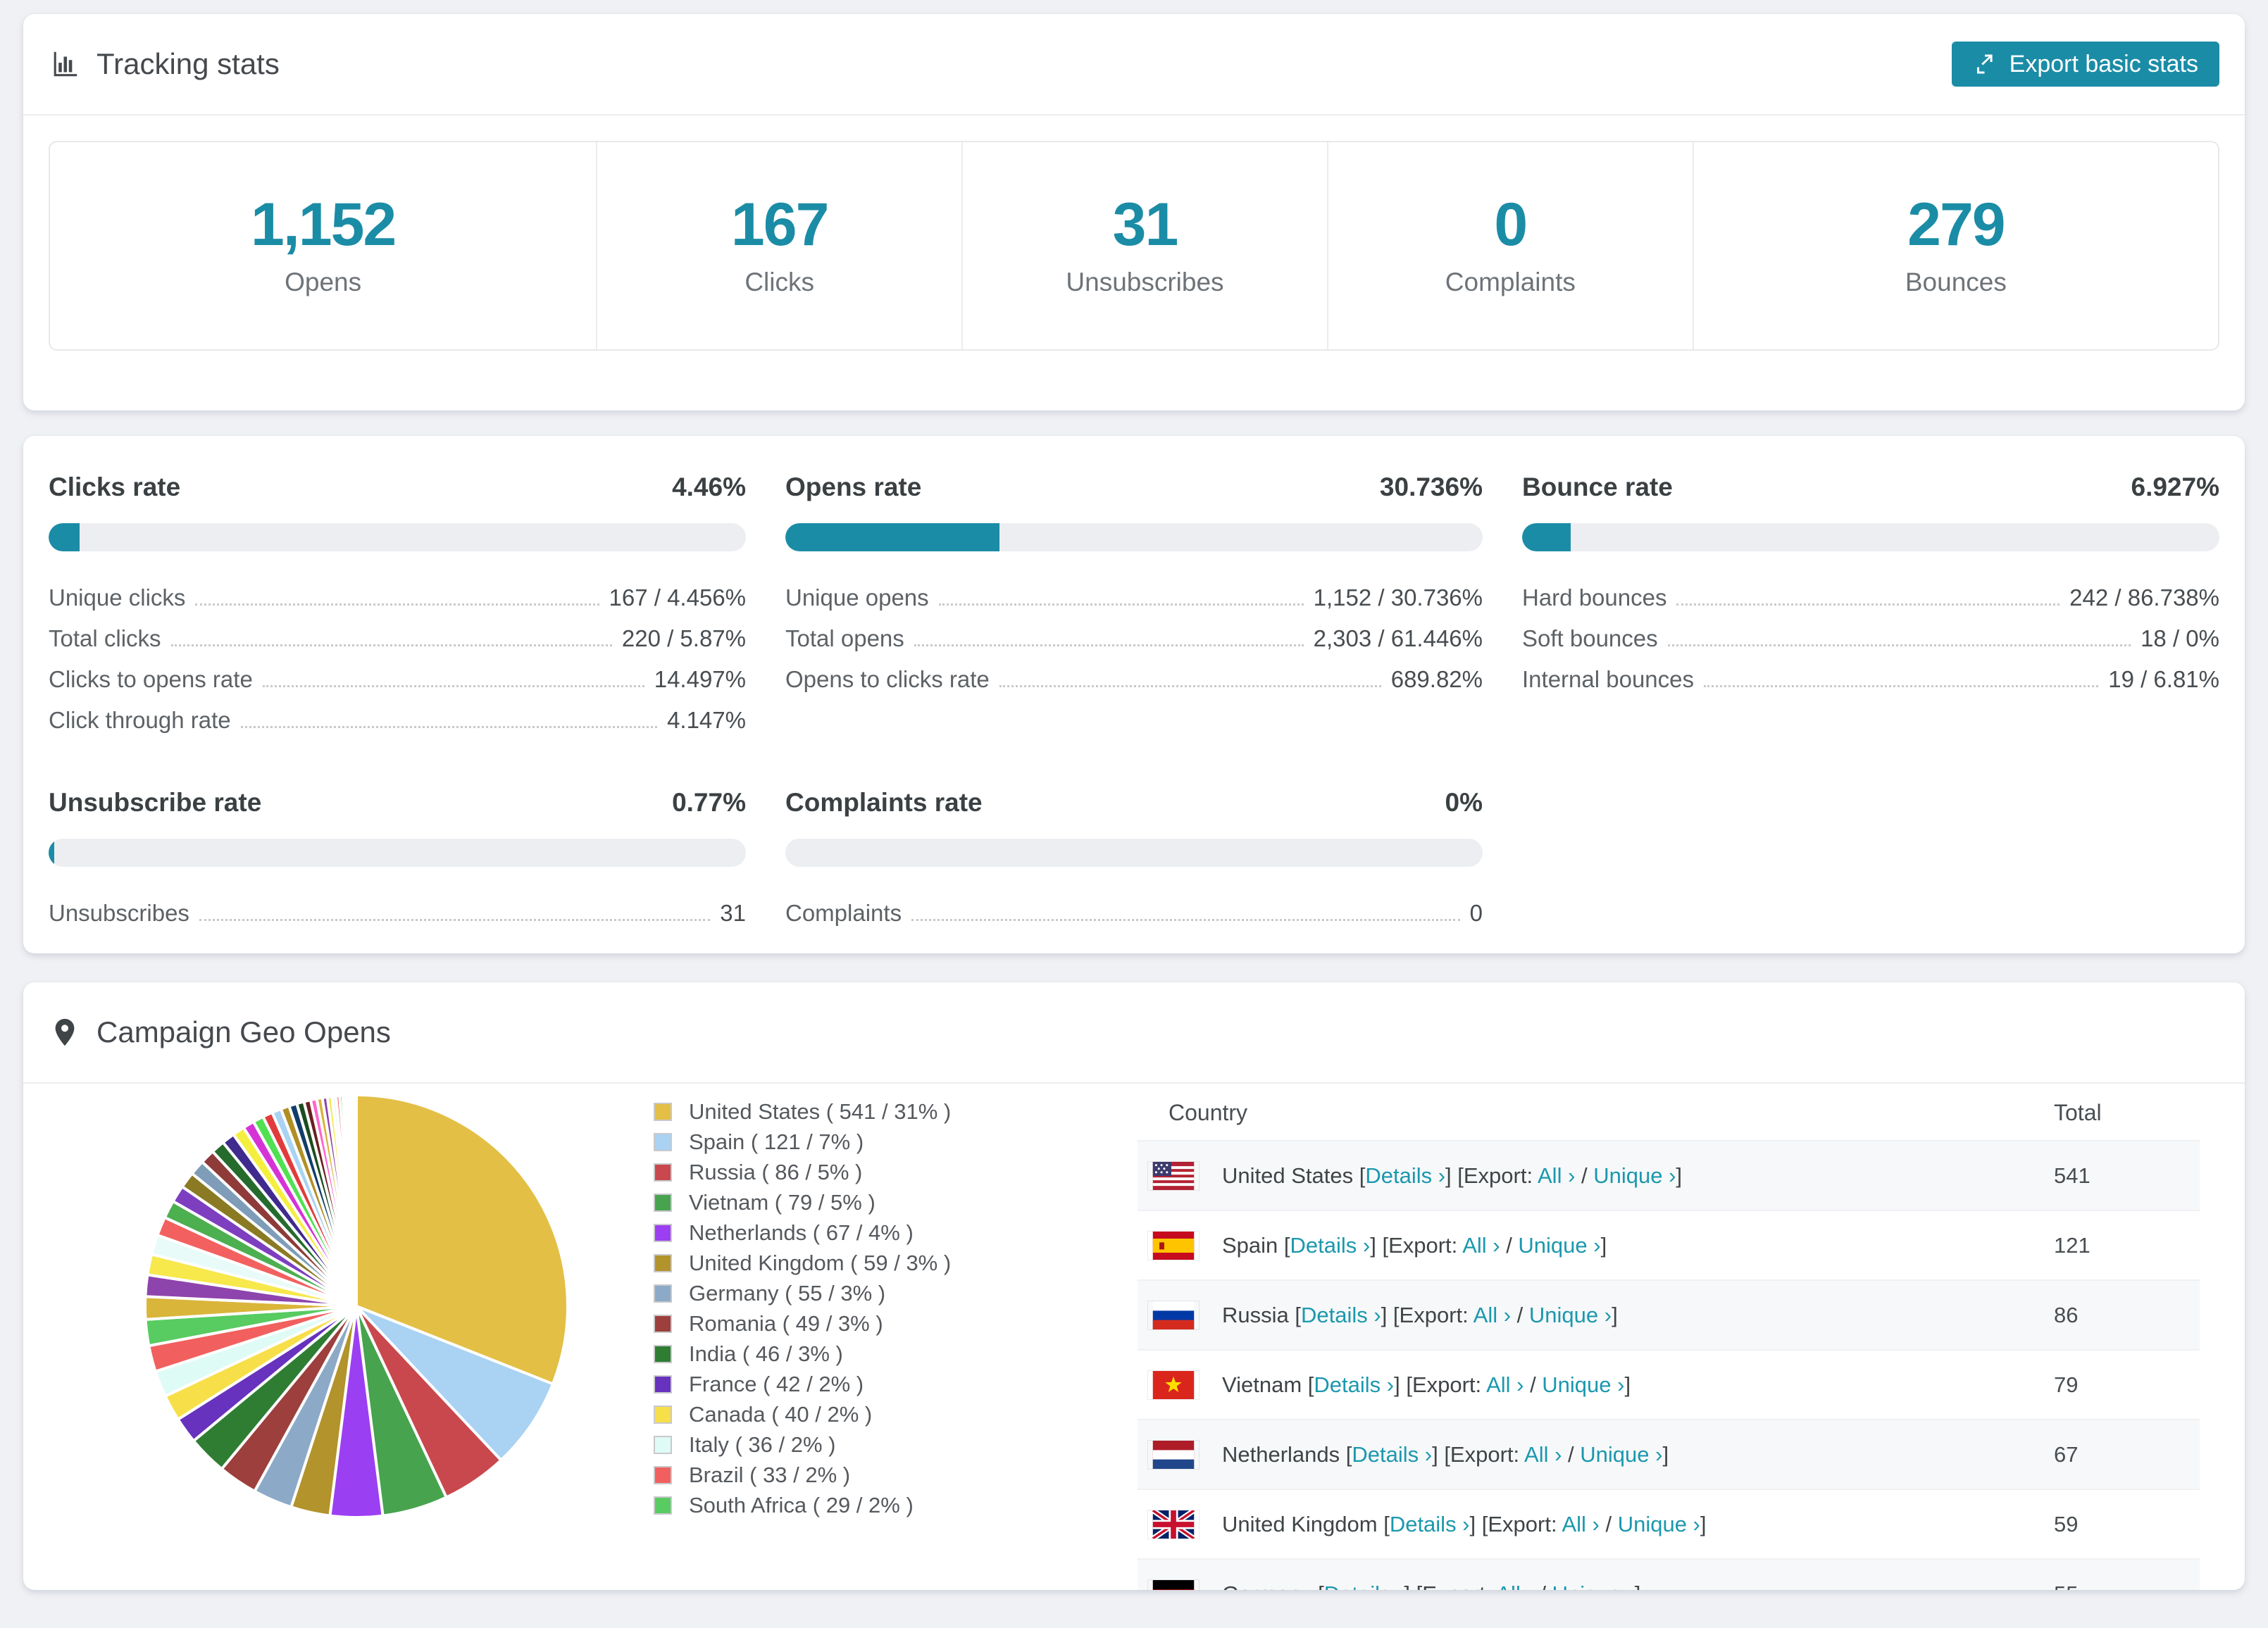 The width and height of the screenshot is (2268, 1628). What do you see at coordinates (1145, 282) in the screenshot?
I see `summary-label: Unsubscribes` at bounding box center [1145, 282].